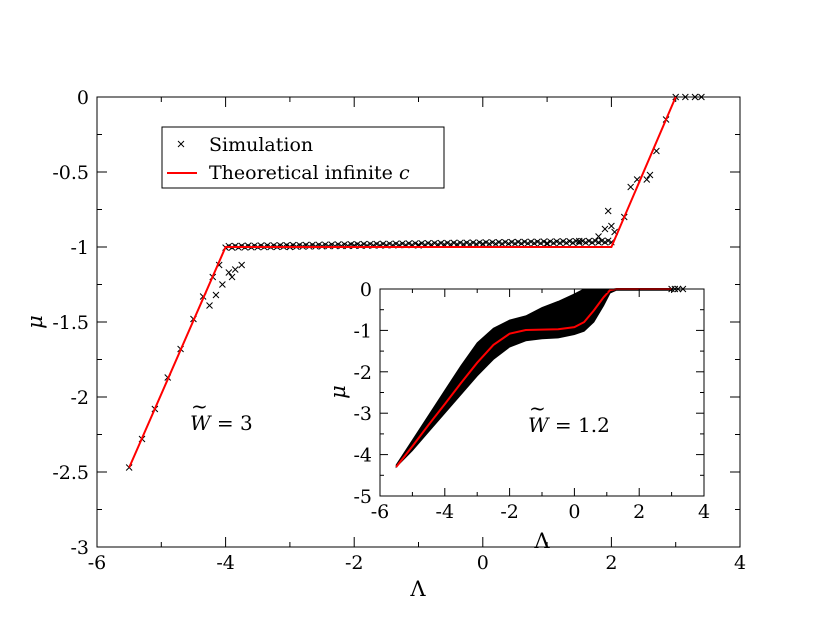 This screenshot has height=642, width=830. What do you see at coordinates (362, 373) in the screenshot?
I see `inset-y-tick-label: -2` at bounding box center [362, 373].